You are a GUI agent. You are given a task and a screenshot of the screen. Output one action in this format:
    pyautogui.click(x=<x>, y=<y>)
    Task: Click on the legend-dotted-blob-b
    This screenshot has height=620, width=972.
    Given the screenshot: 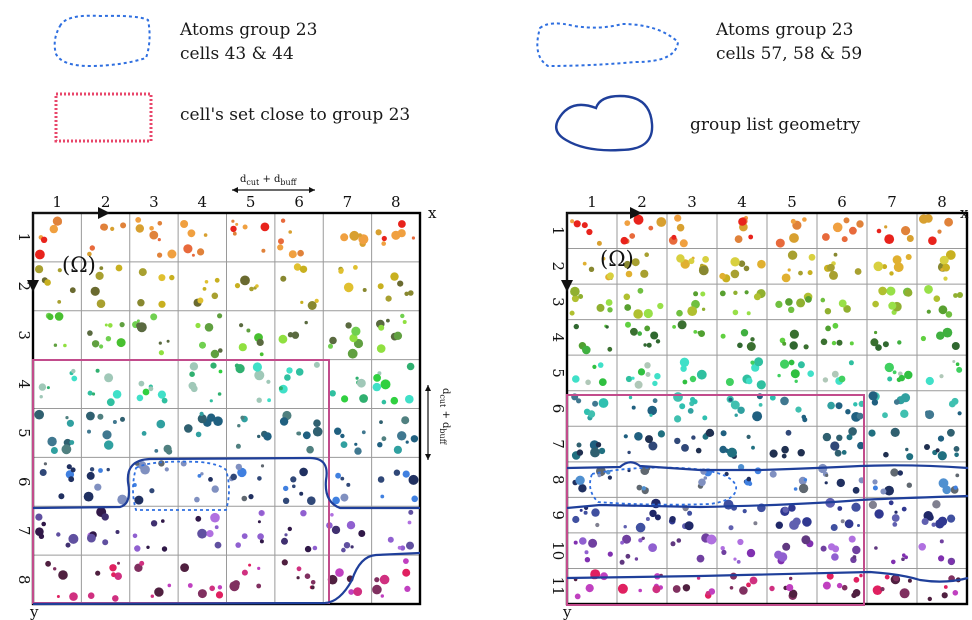 What is the action you would take?
    pyautogui.click(x=608, y=45)
    